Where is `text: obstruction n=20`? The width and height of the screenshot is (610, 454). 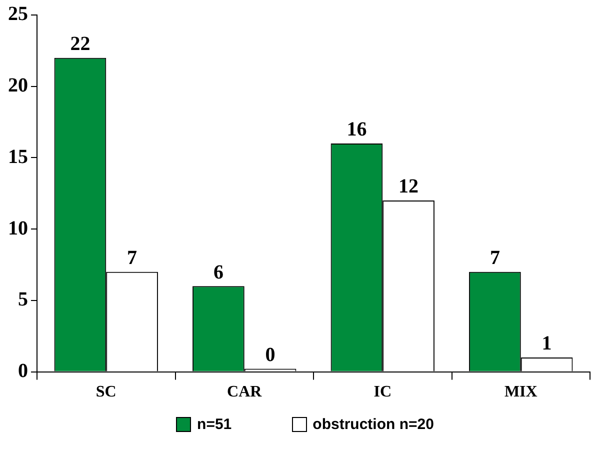
text: obstruction n=20 is located at coordinates (373, 424).